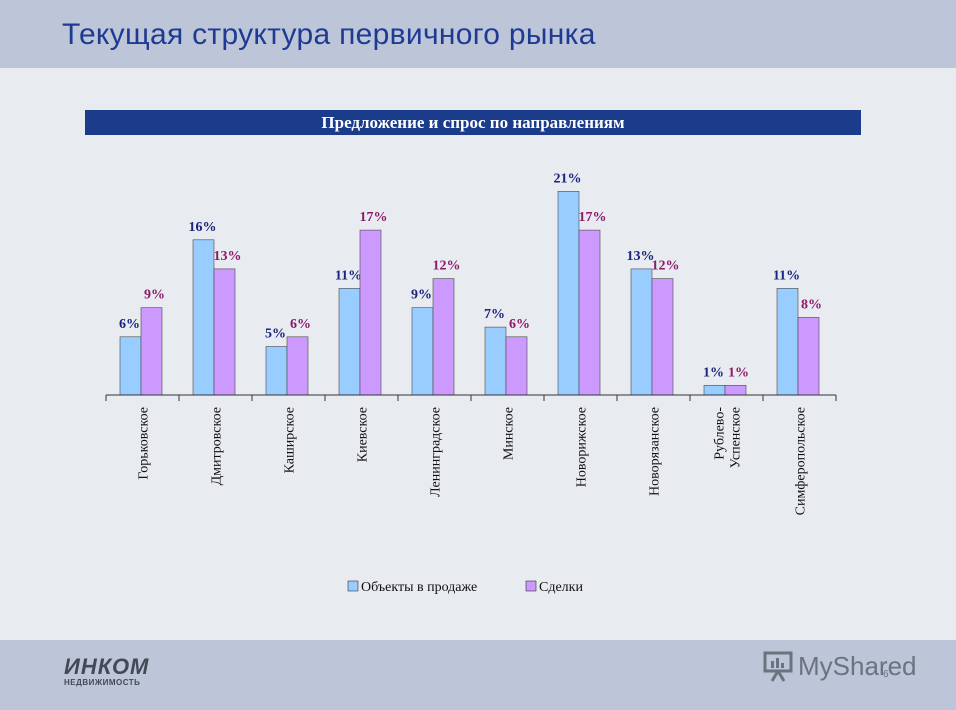 This screenshot has width=956, height=710. Describe the element at coordinates (473, 122) in the screenshot. I see `chart-title: Предложение и спрос по направлениям` at that location.